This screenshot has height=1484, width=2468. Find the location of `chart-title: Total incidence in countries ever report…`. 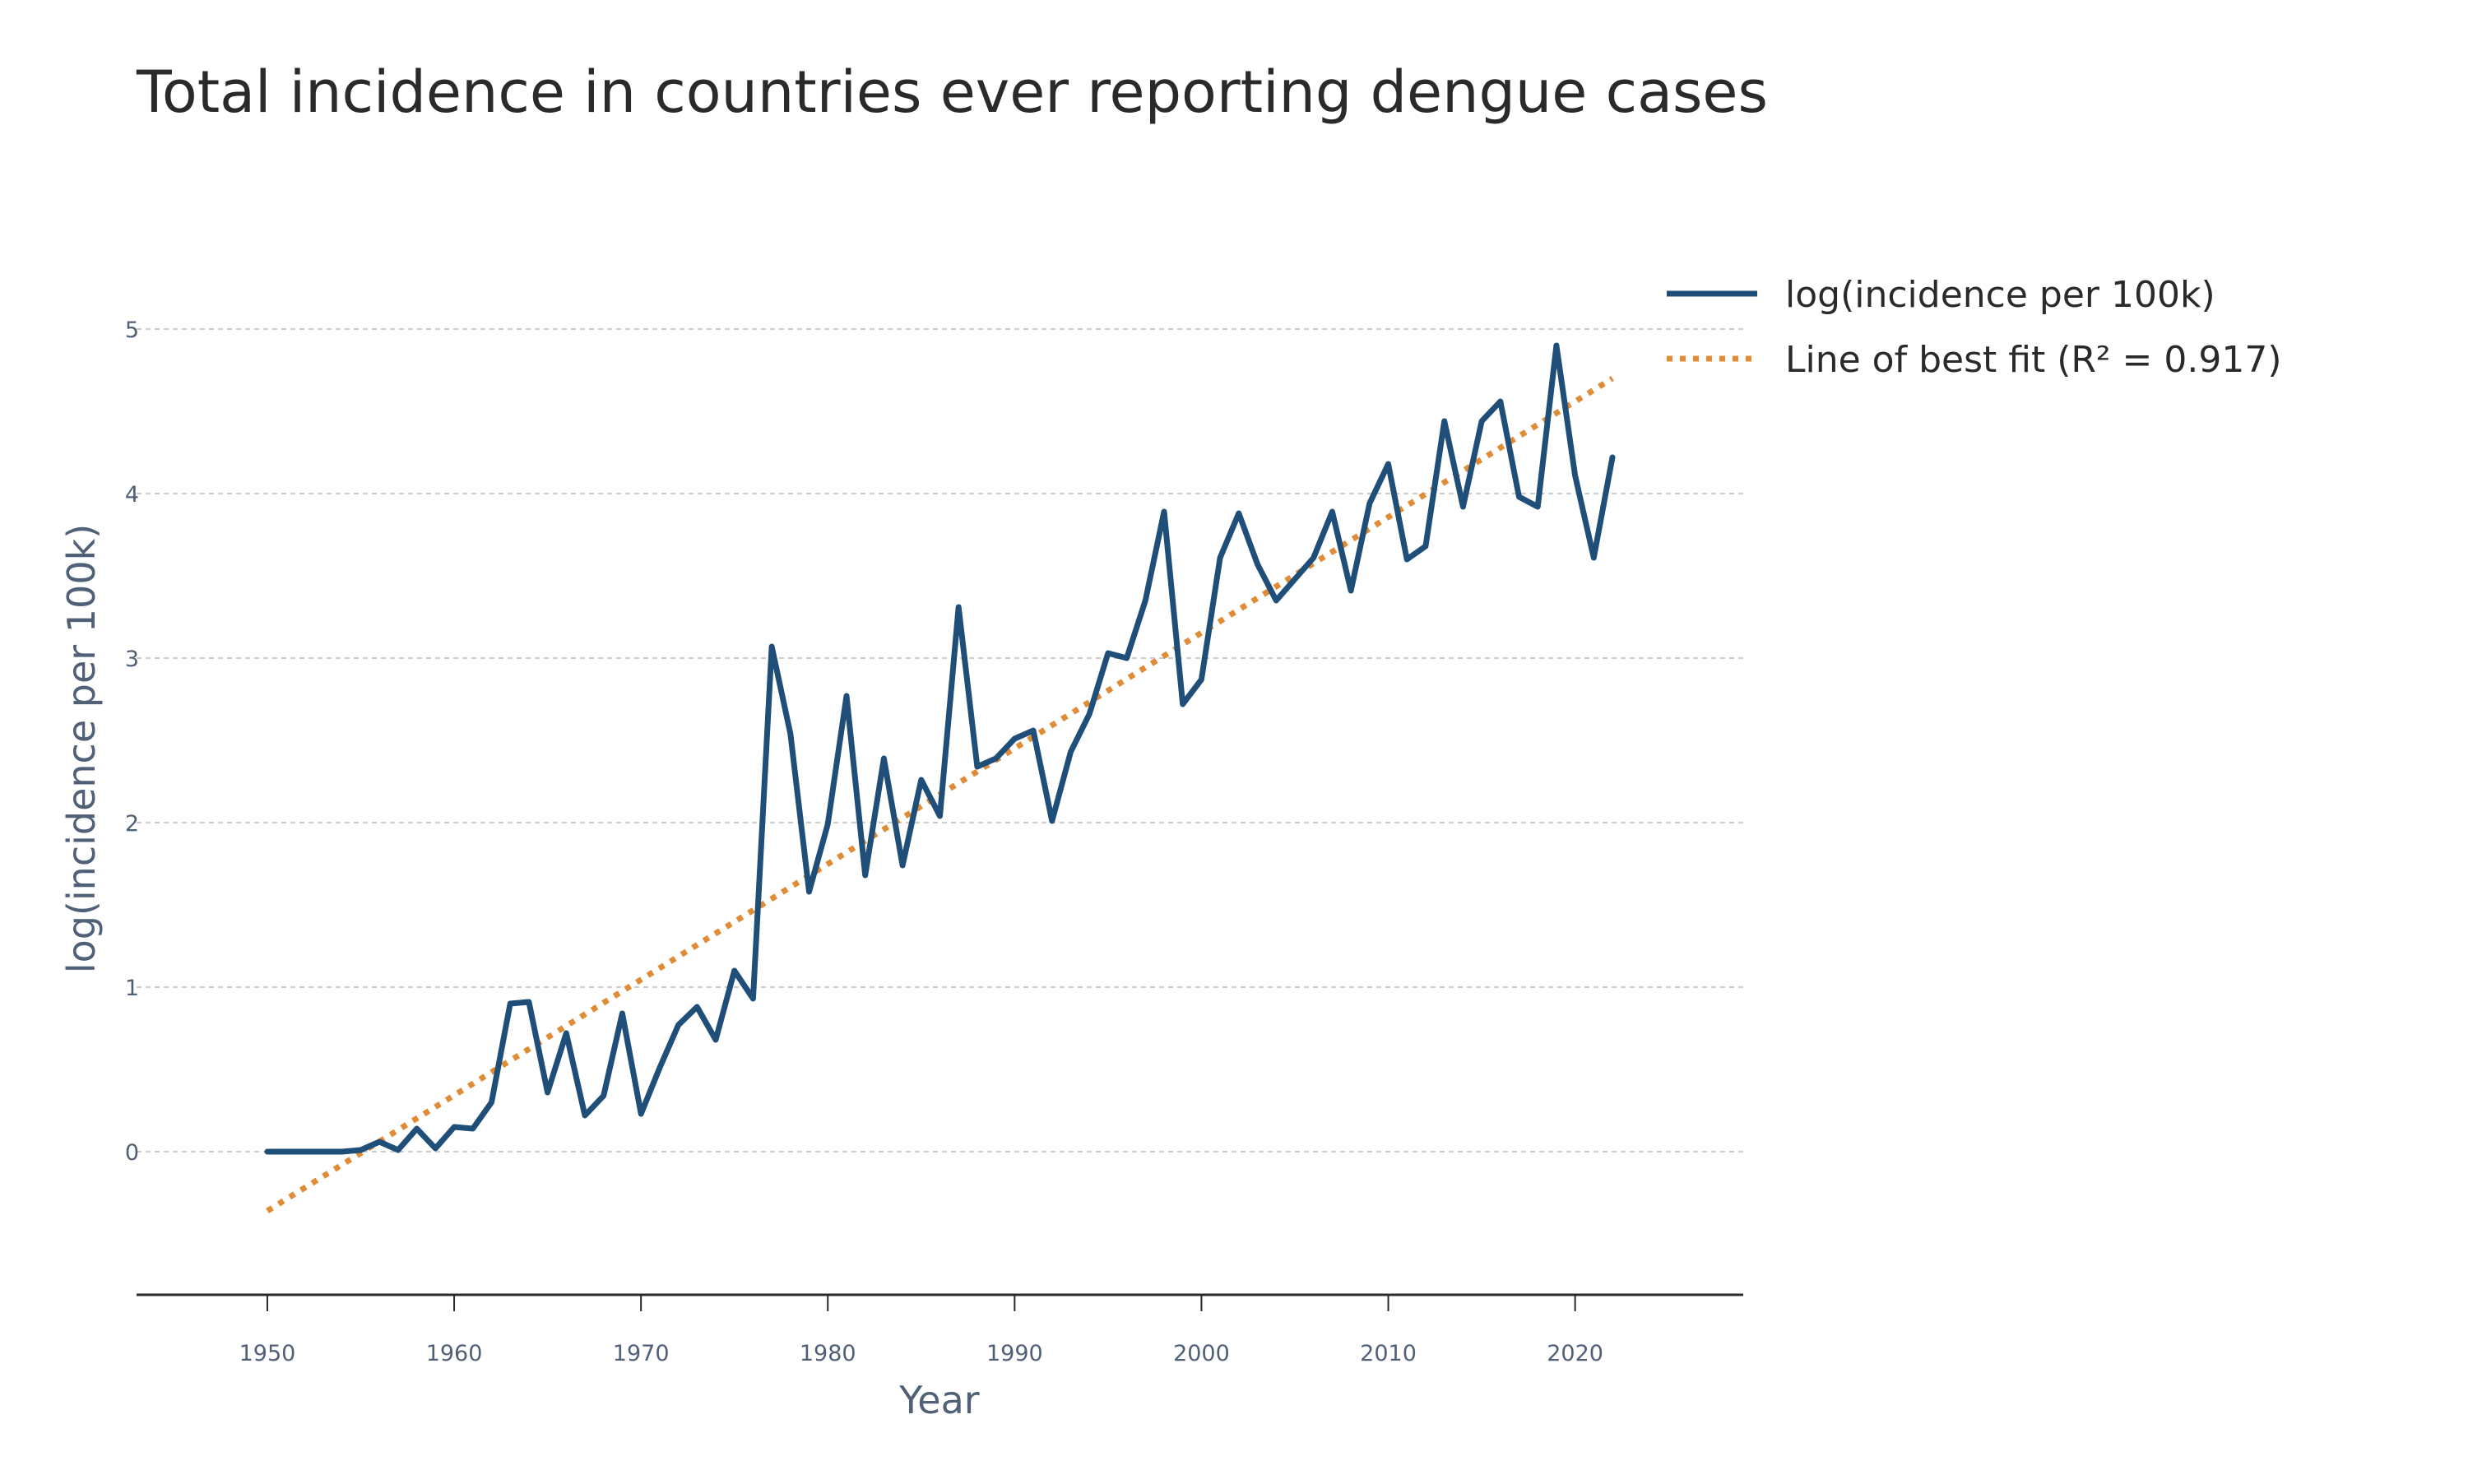

chart-title: Total incidence in countries ever report… is located at coordinates (952, 92).